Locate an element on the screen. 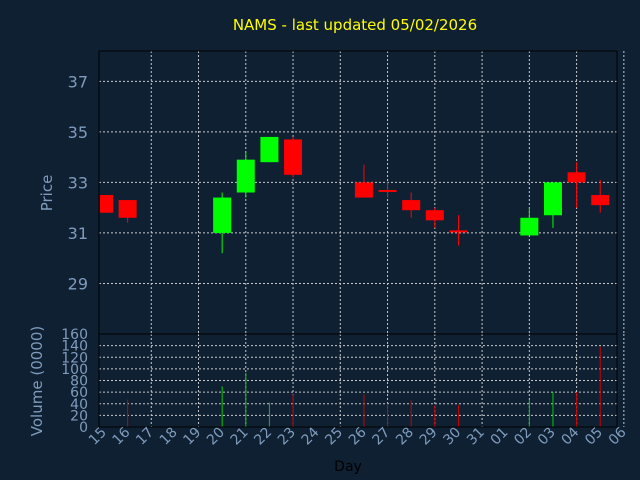 The width and height of the screenshot is (640, 480). volume-tick-label: 140 is located at coordinates (74, 347).